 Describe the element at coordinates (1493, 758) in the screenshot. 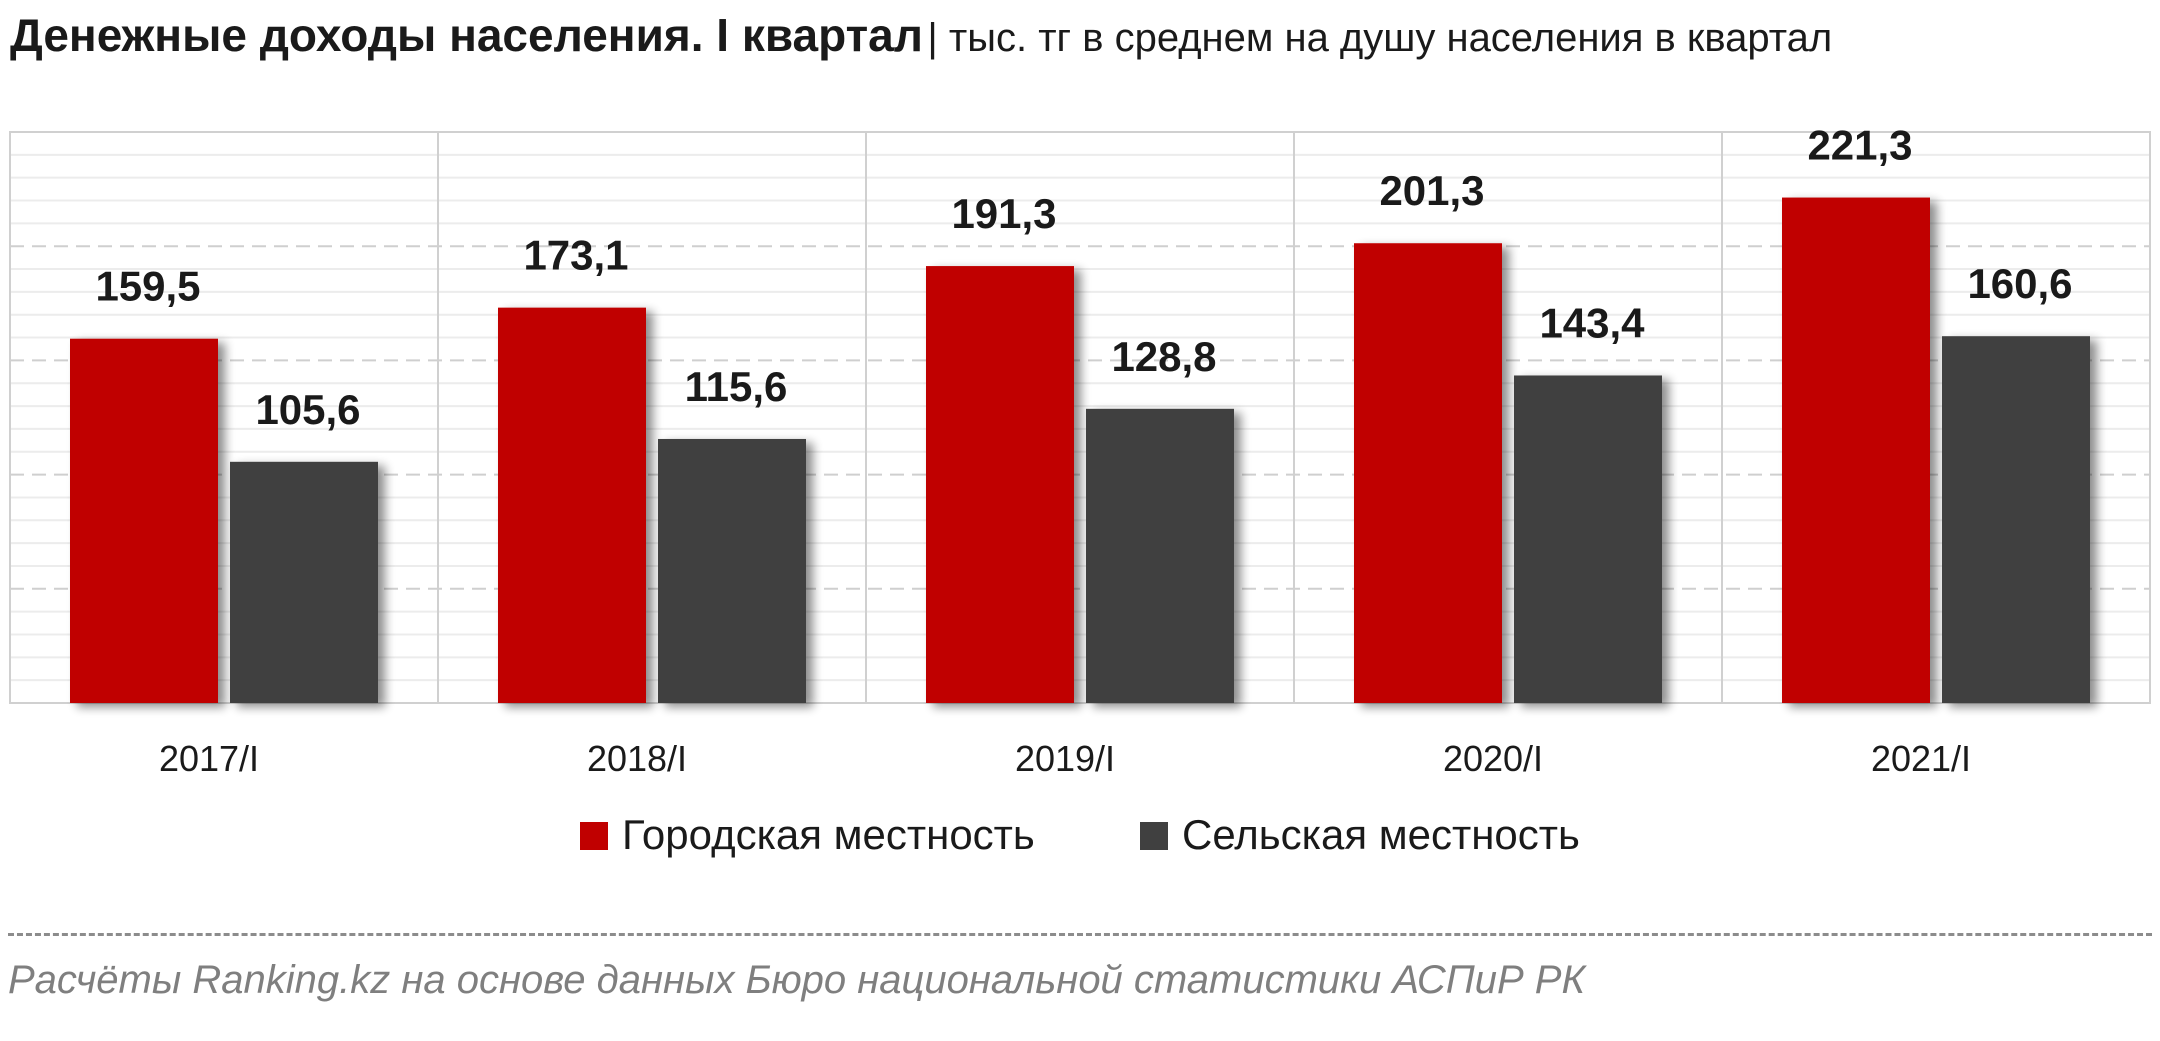

I see `x-tick-label: 2020/I` at that location.